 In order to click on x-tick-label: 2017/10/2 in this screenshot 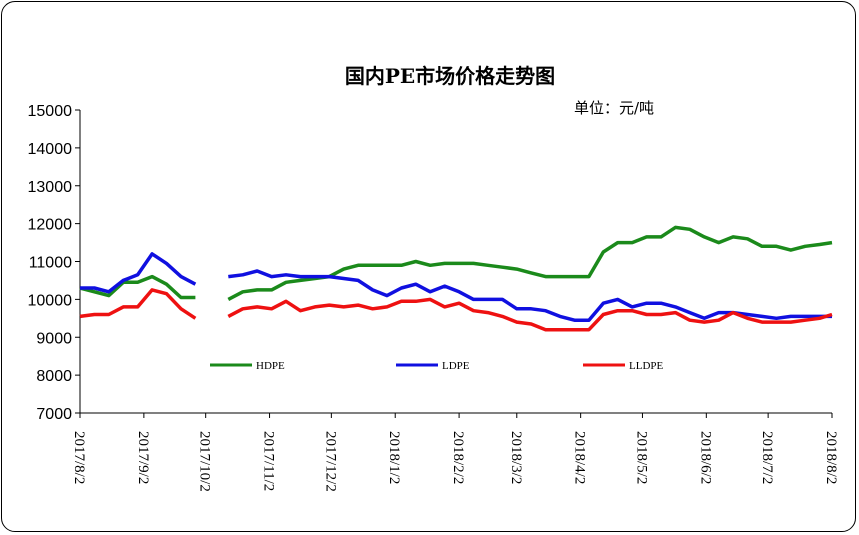, I will do `click(205, 461)`.